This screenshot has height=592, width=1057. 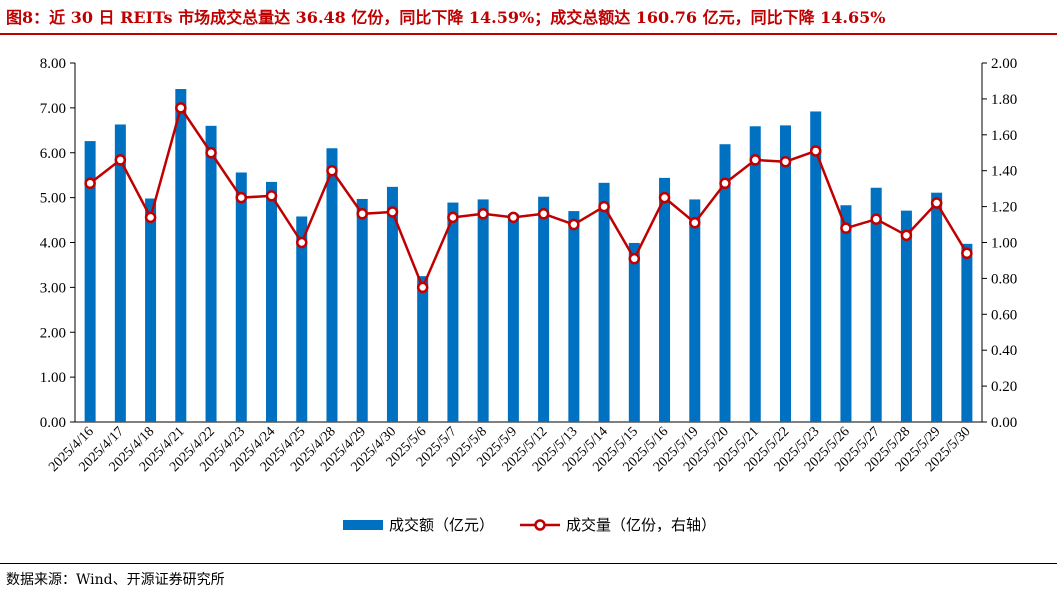 What do you see at coordinates (1004, 351) in the screenshot?
I see `right-tick-label: 0.40` at bounding box center [1004, 351].